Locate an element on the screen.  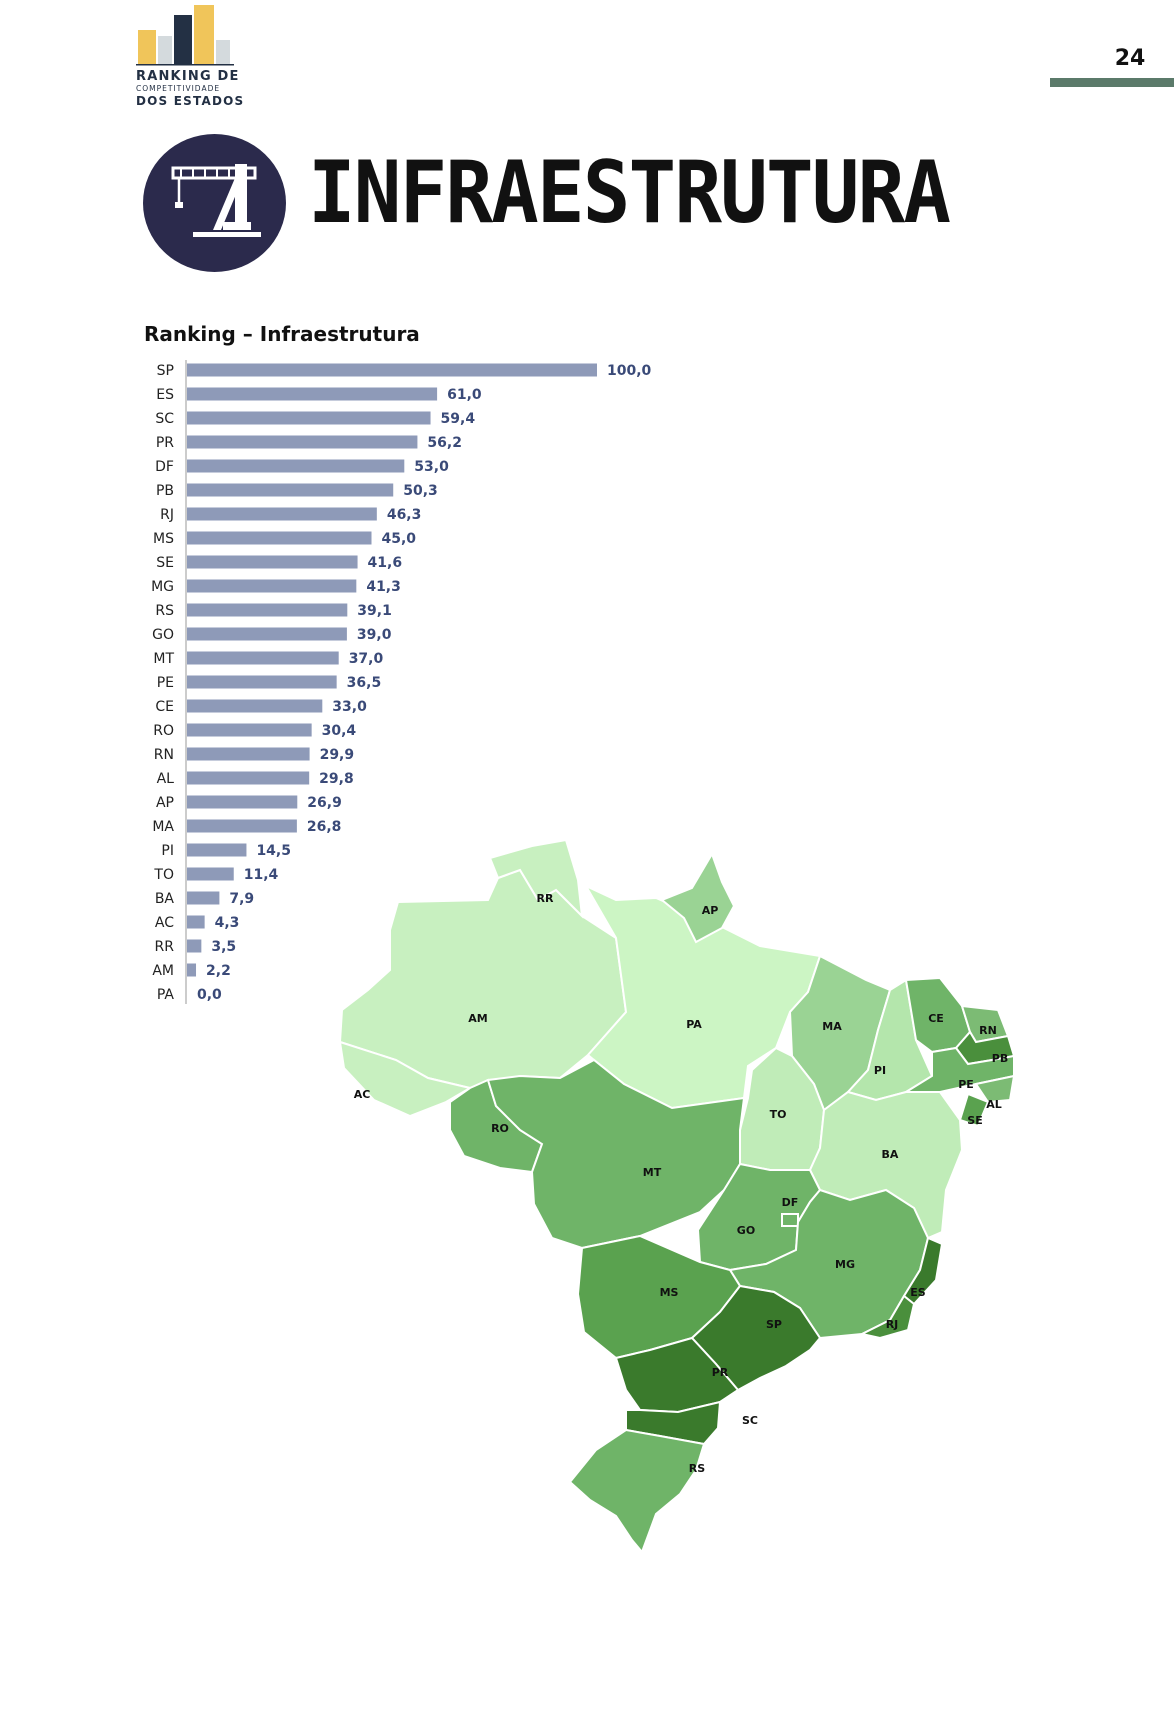
bar-value-label: 53,0 is located at coordinates (431, 467).